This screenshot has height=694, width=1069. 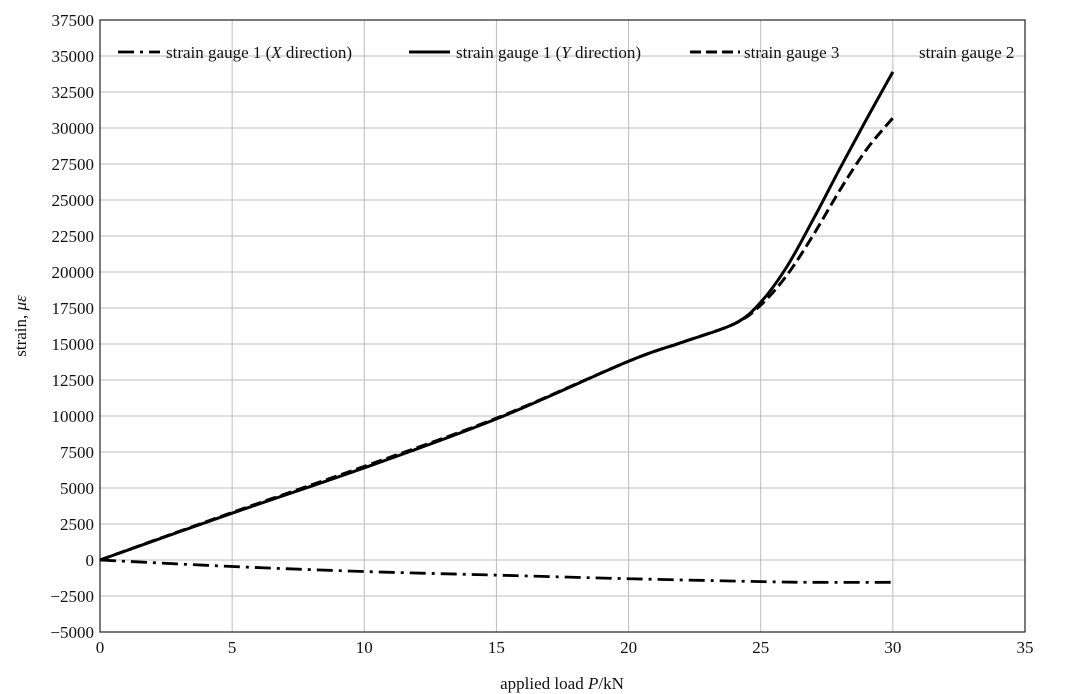 I want to click on x-axis-label-part: P, so click(x=592, y=683).